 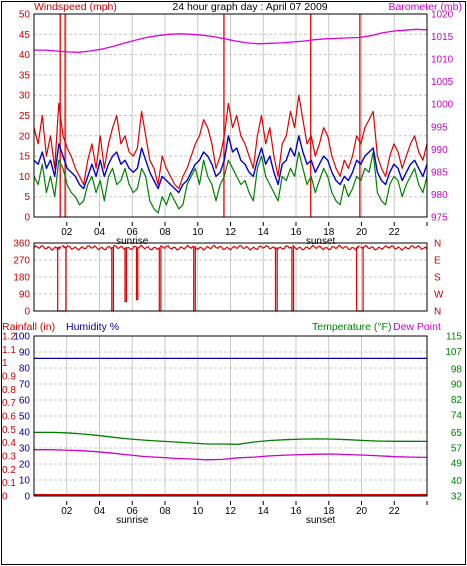 What do you see at coordinates (457, 416) in the screenshot?
I see `temperature-tick-label: 74` at bounding box center [457, 416].